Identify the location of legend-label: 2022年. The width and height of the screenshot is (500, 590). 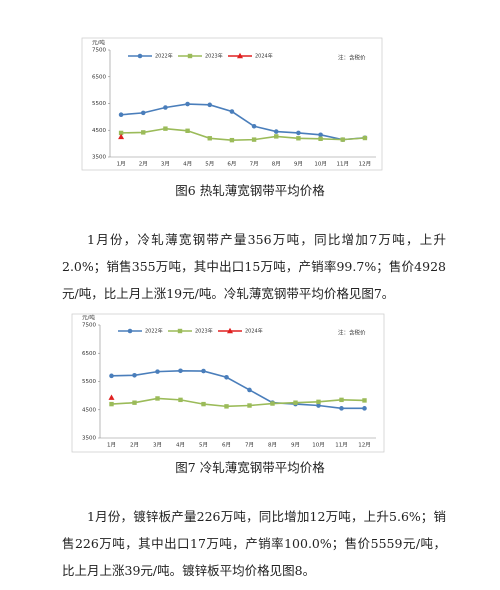
(164, 56).